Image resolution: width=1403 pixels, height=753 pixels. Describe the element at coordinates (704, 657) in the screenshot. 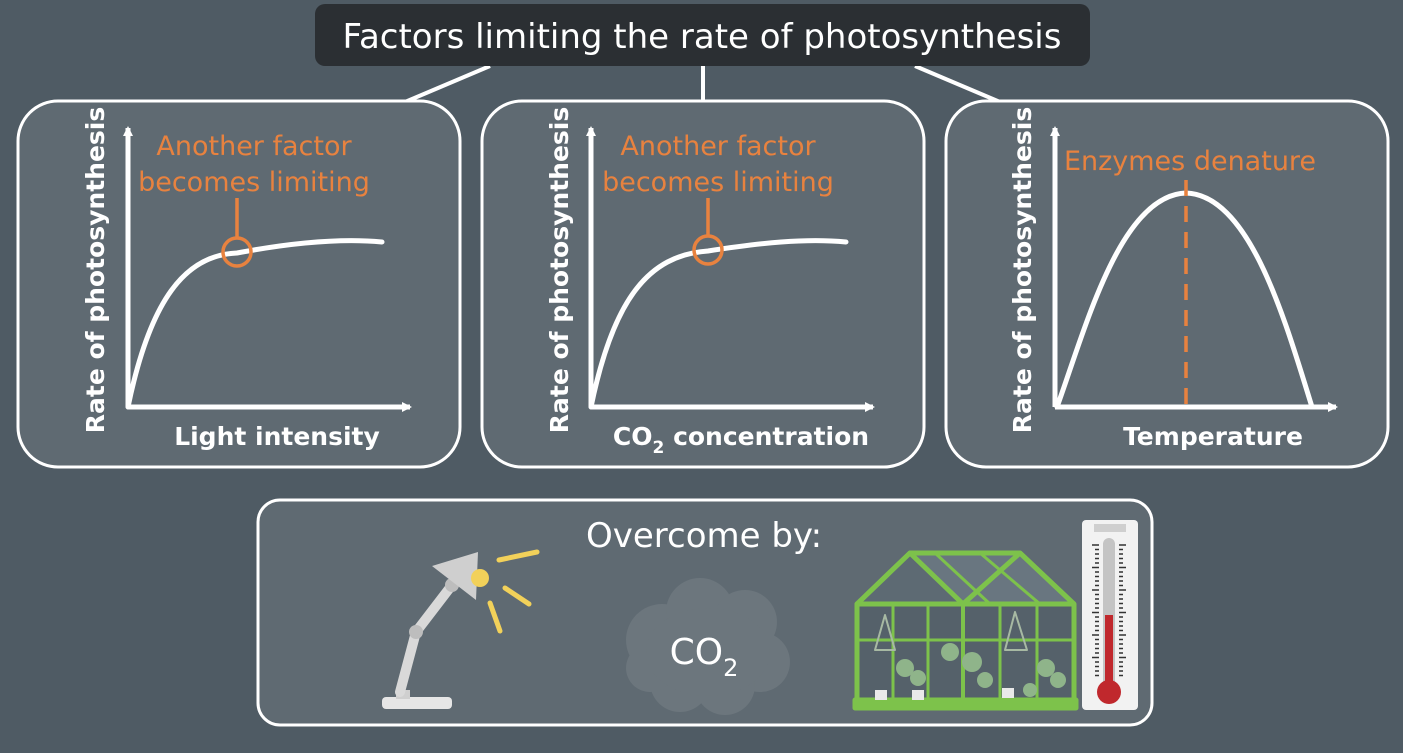

I see `co2-label: CO2` at that location.